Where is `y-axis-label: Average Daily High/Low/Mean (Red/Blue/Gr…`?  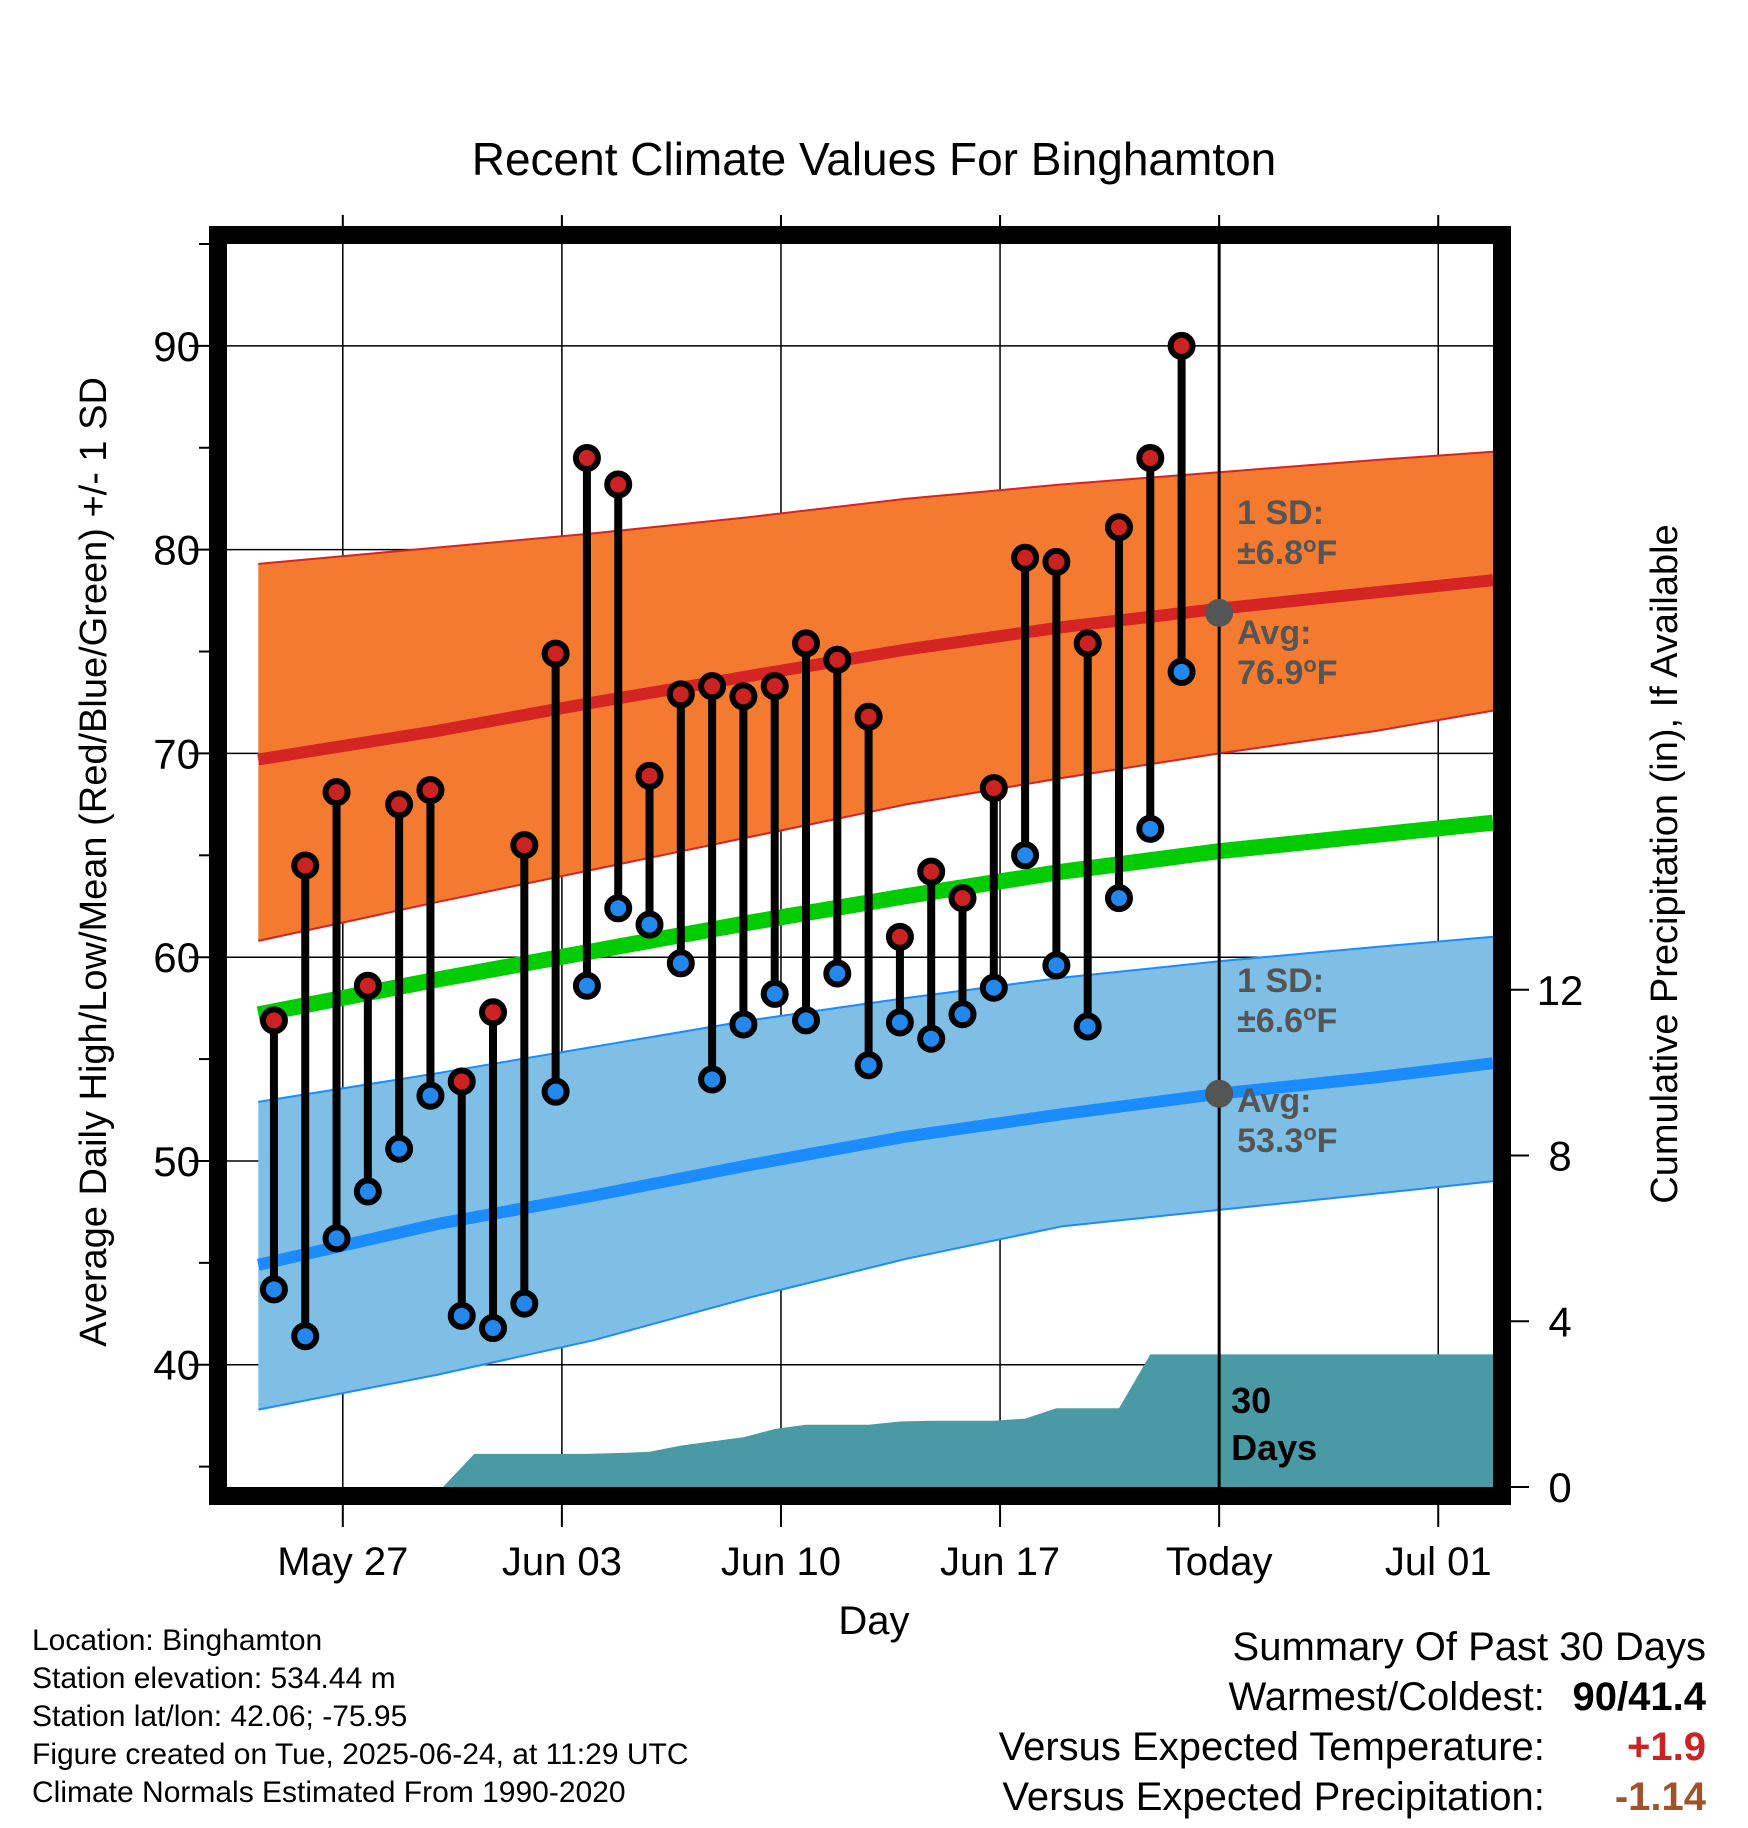
y-axis-label: Average Daily High/Low/Mean (Red/Blue/Gr… is located at coordinates (94, 862).